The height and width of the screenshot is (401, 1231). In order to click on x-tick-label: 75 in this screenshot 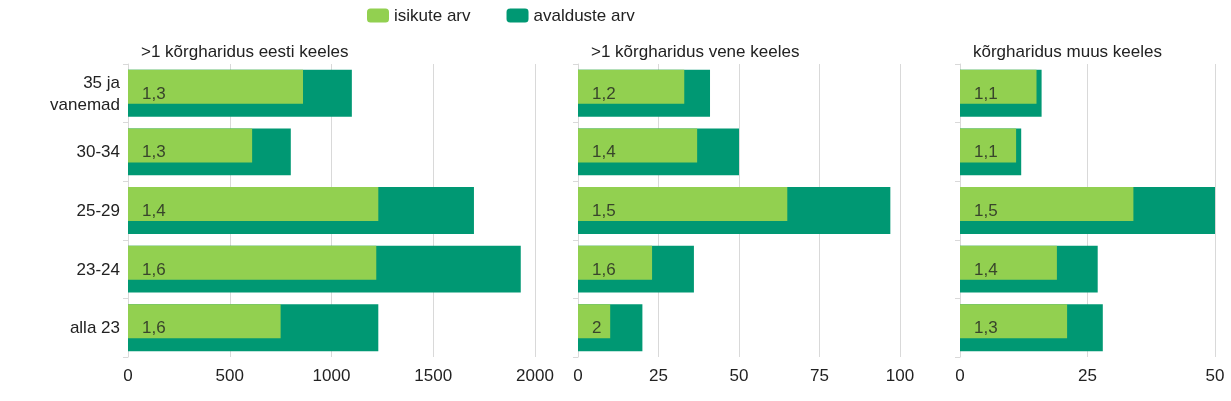, I will do `click(819, 375)`.